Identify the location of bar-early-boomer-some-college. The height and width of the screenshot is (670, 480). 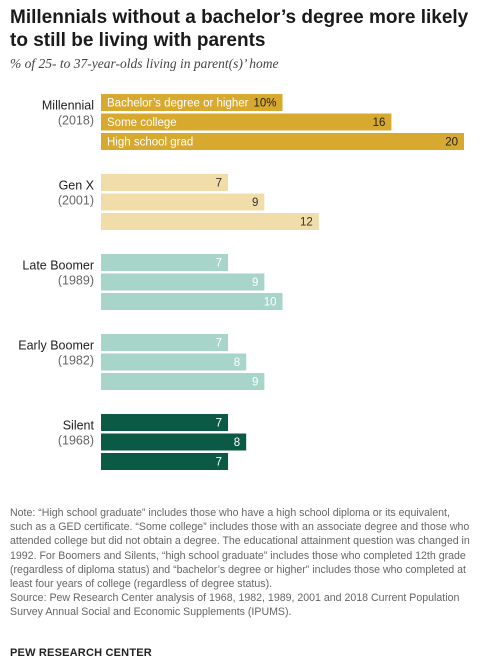
(174, 362).